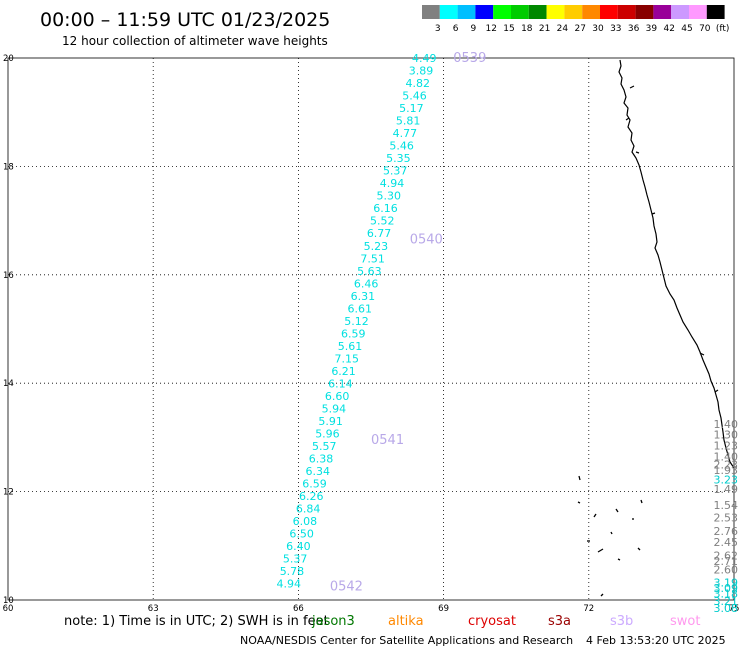 The image size is (740, 650). What do you see at coordinates (421, 71) in the screenshot?
I see `wave-height-value: 3.89` at bounding box center [421, 71].